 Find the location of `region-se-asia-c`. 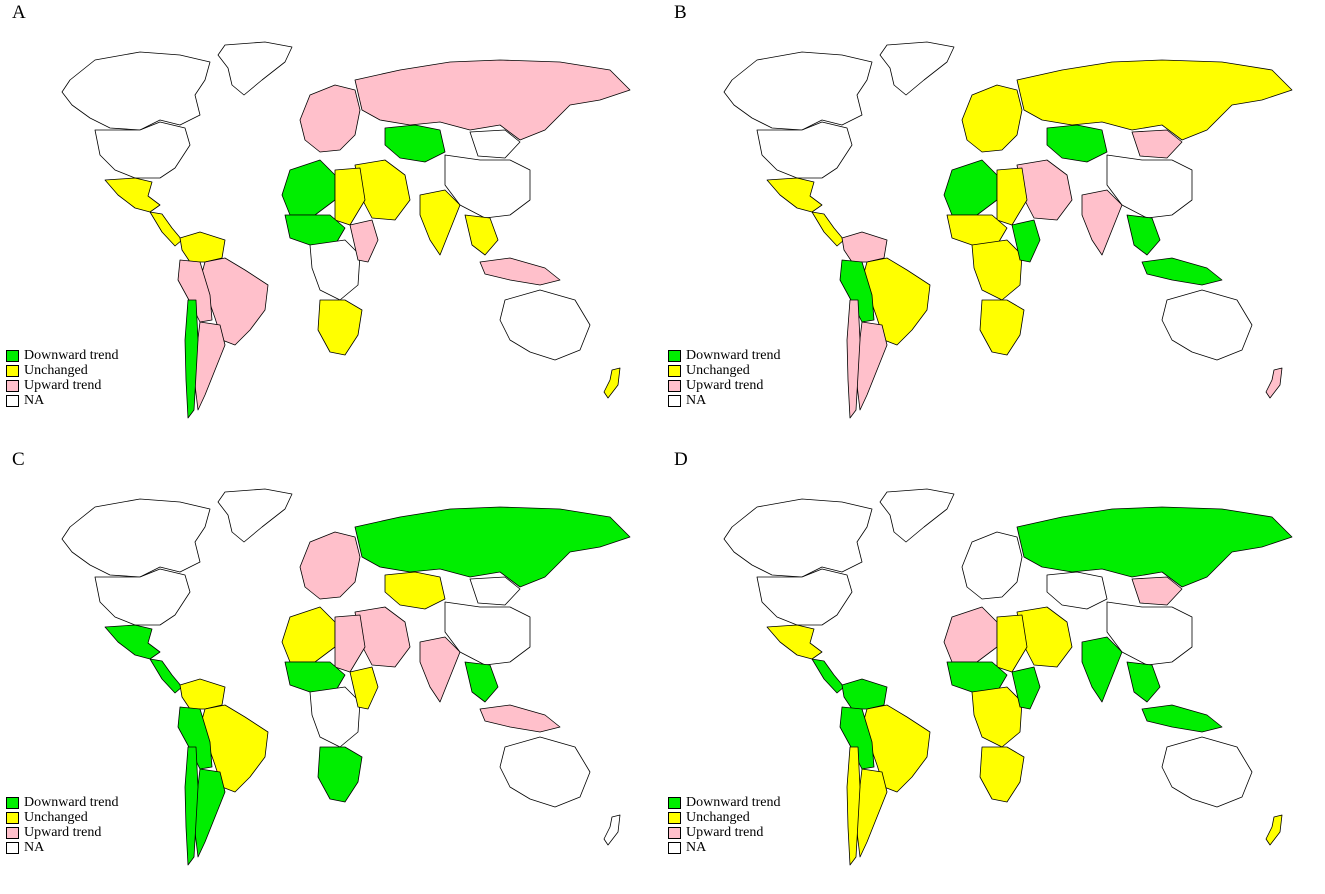

region-se-asia-c is located at coordinates (481, 682).